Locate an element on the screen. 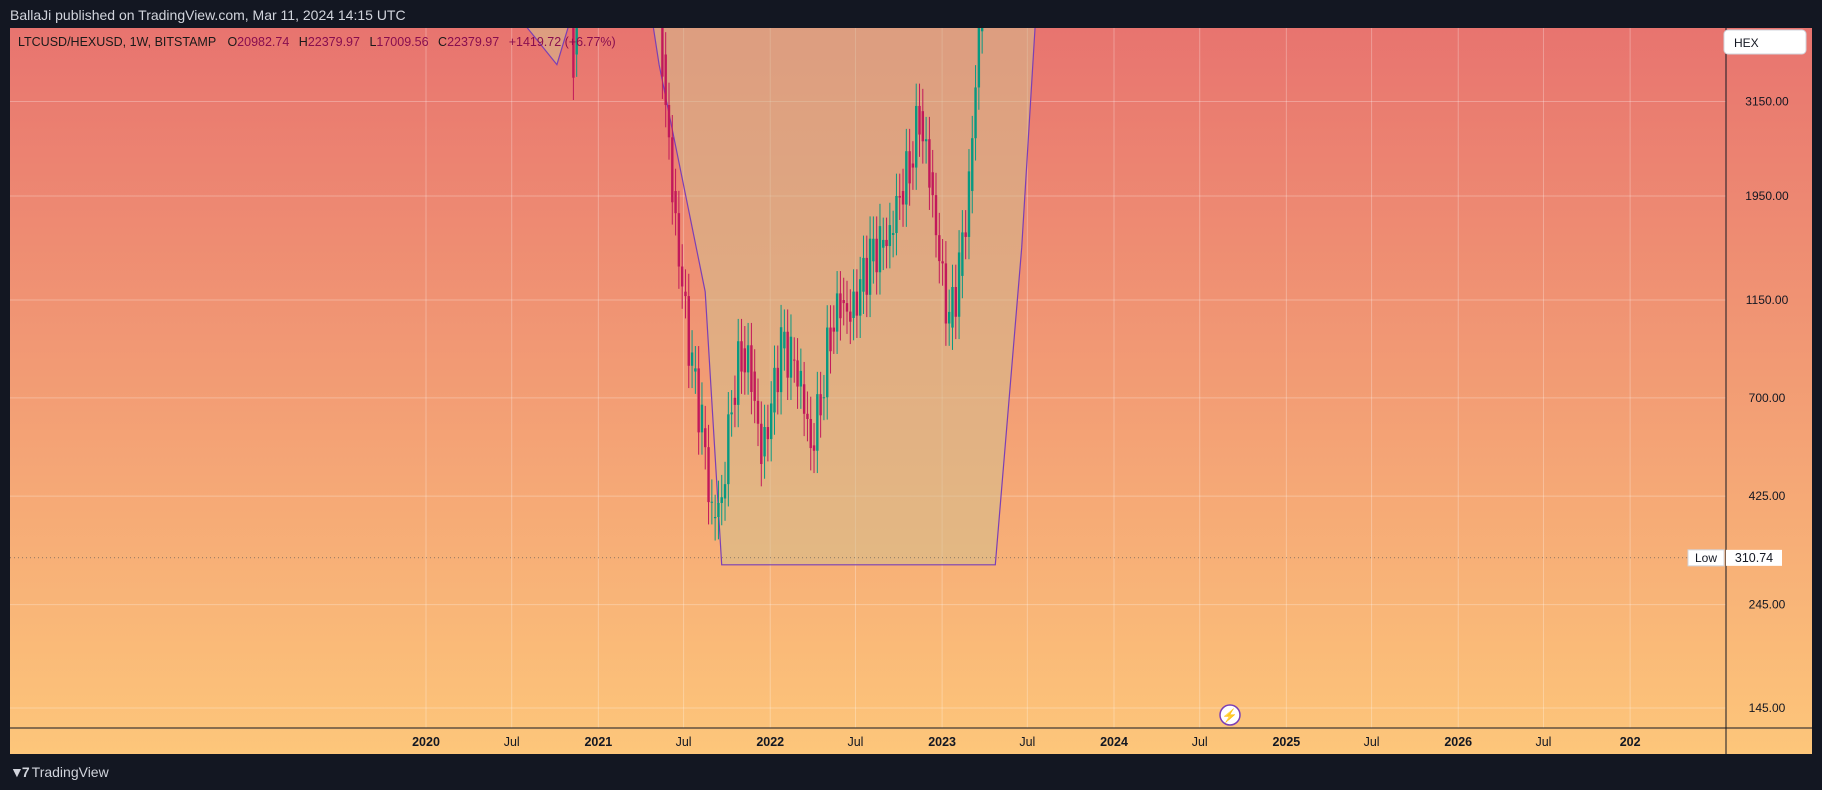 The height and width of the screenshot is (790, 1822). tradingview-logo: ▼7 TradingView is located at coordinates (59, 772).